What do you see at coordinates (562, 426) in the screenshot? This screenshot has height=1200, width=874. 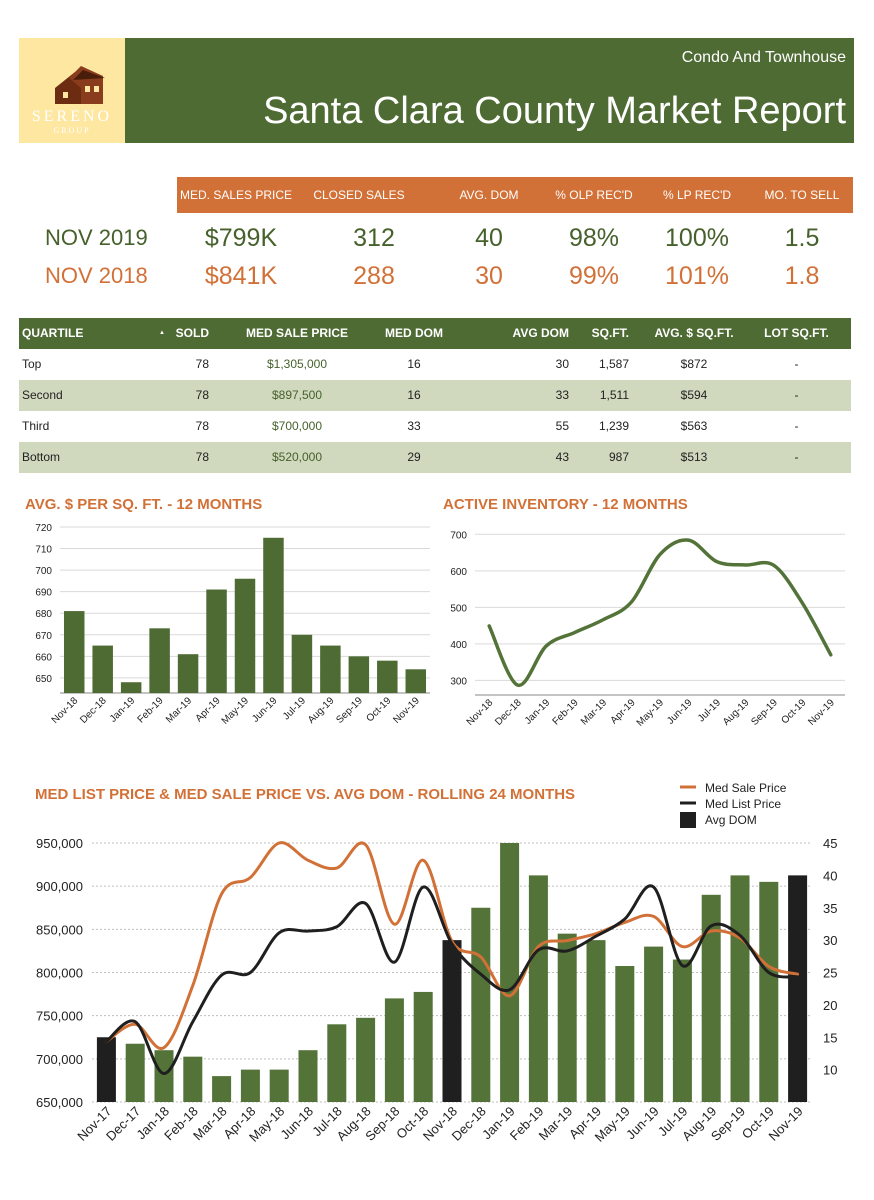 I see `cell-avg-dom: 55` at bounding box center [562, 426].